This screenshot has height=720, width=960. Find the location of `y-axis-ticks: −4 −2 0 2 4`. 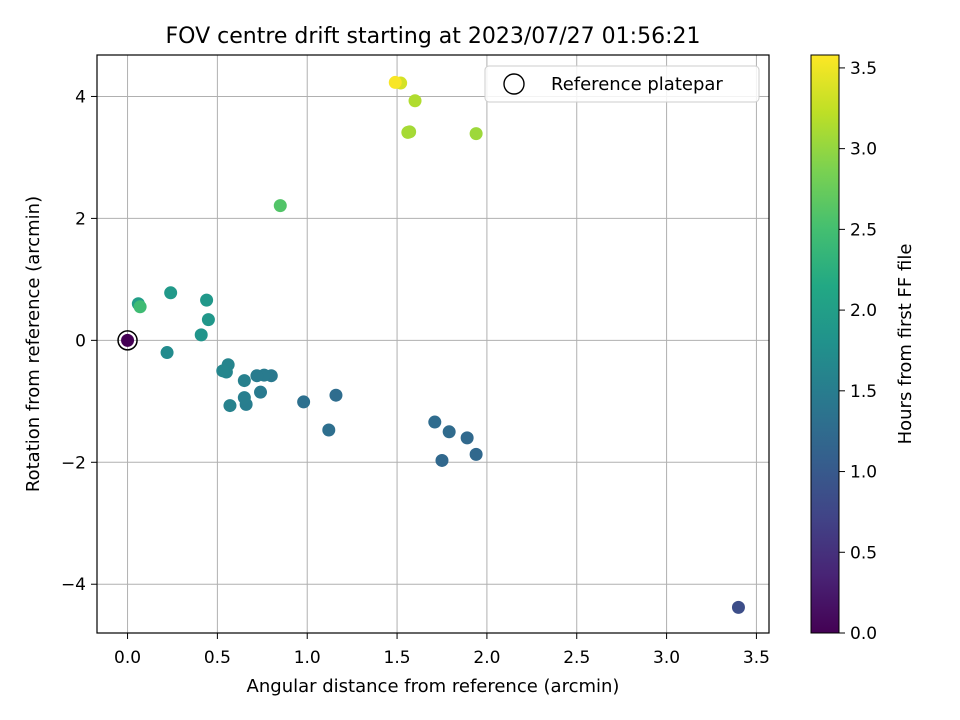

y-axis-ticks: −4 −2 0 2 4 is located at coordinates (79, 341).